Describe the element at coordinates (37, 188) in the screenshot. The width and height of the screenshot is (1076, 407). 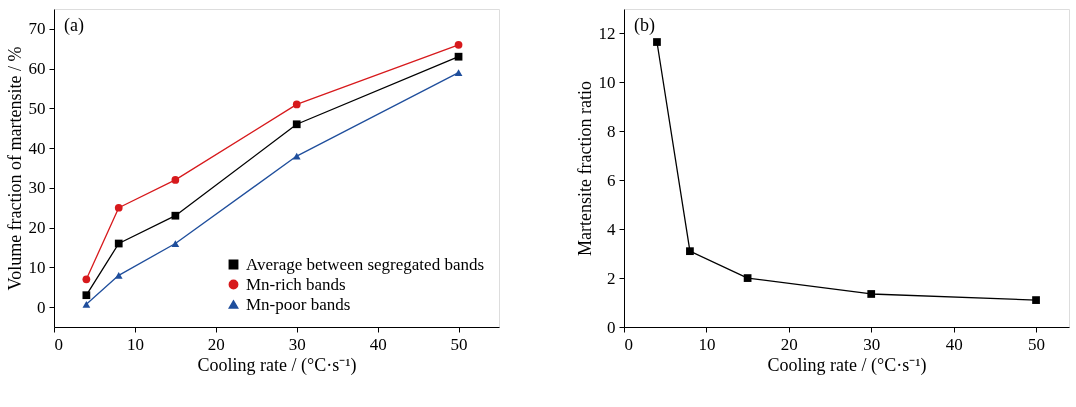
I see `y-tick-label: 30` at that location.